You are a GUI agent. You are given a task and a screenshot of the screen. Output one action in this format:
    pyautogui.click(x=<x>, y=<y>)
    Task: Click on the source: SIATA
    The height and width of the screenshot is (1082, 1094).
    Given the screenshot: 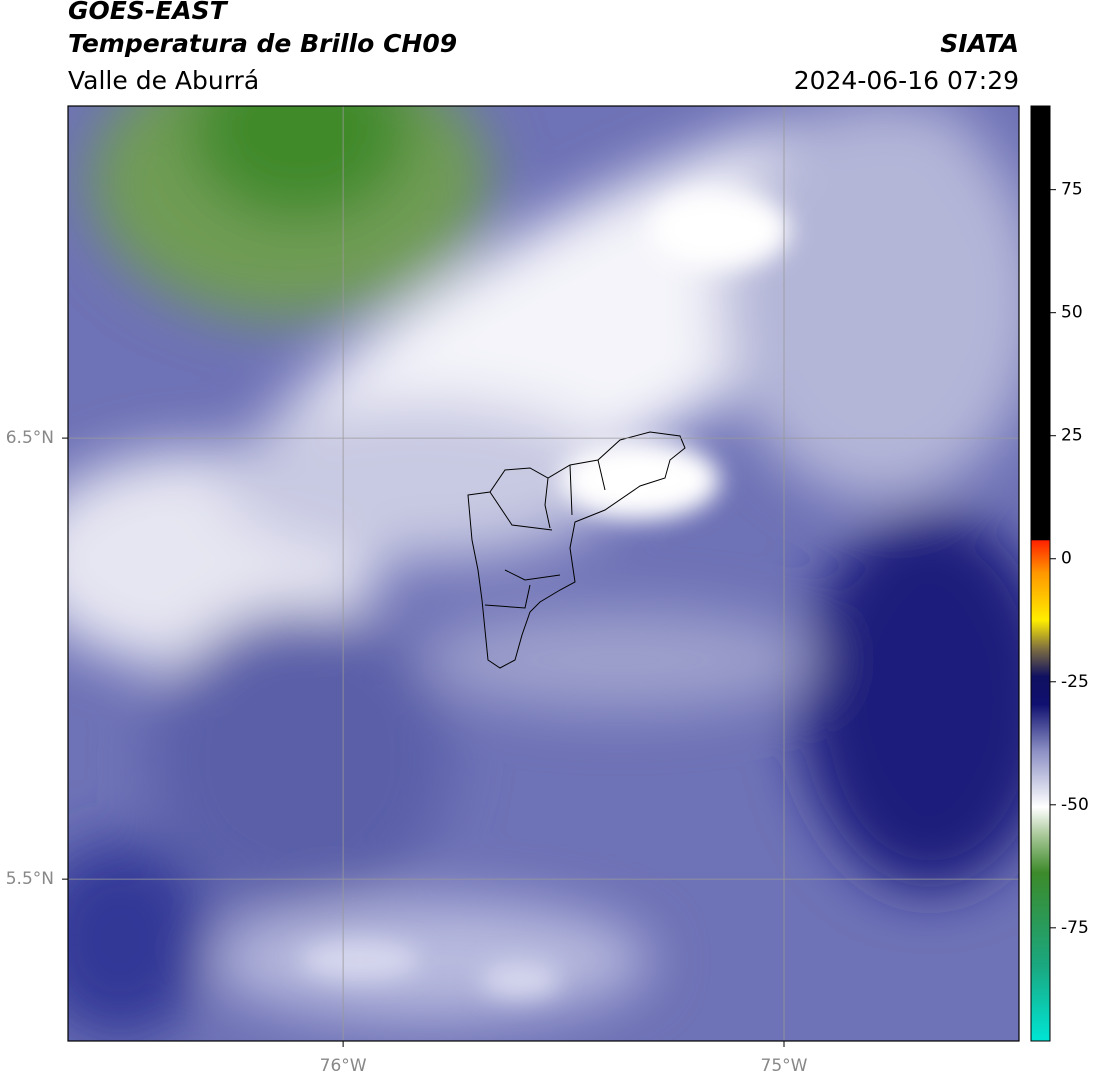 What is the action you would take?
    pyautogui.click(x=979, y=43)
    